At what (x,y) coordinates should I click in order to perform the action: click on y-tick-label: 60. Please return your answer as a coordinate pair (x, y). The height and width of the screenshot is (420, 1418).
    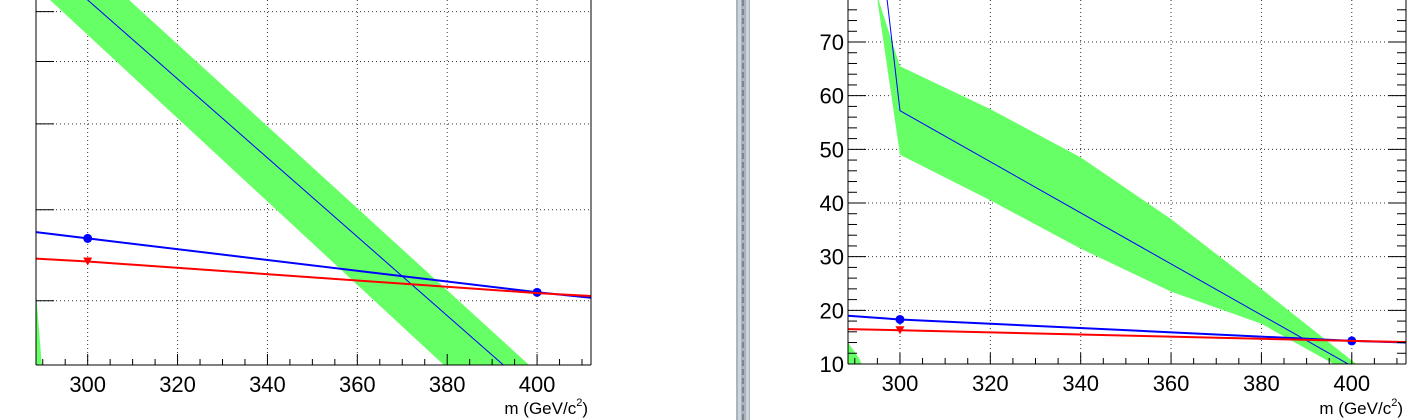
    Looking at the image, I should click on (832, 96).